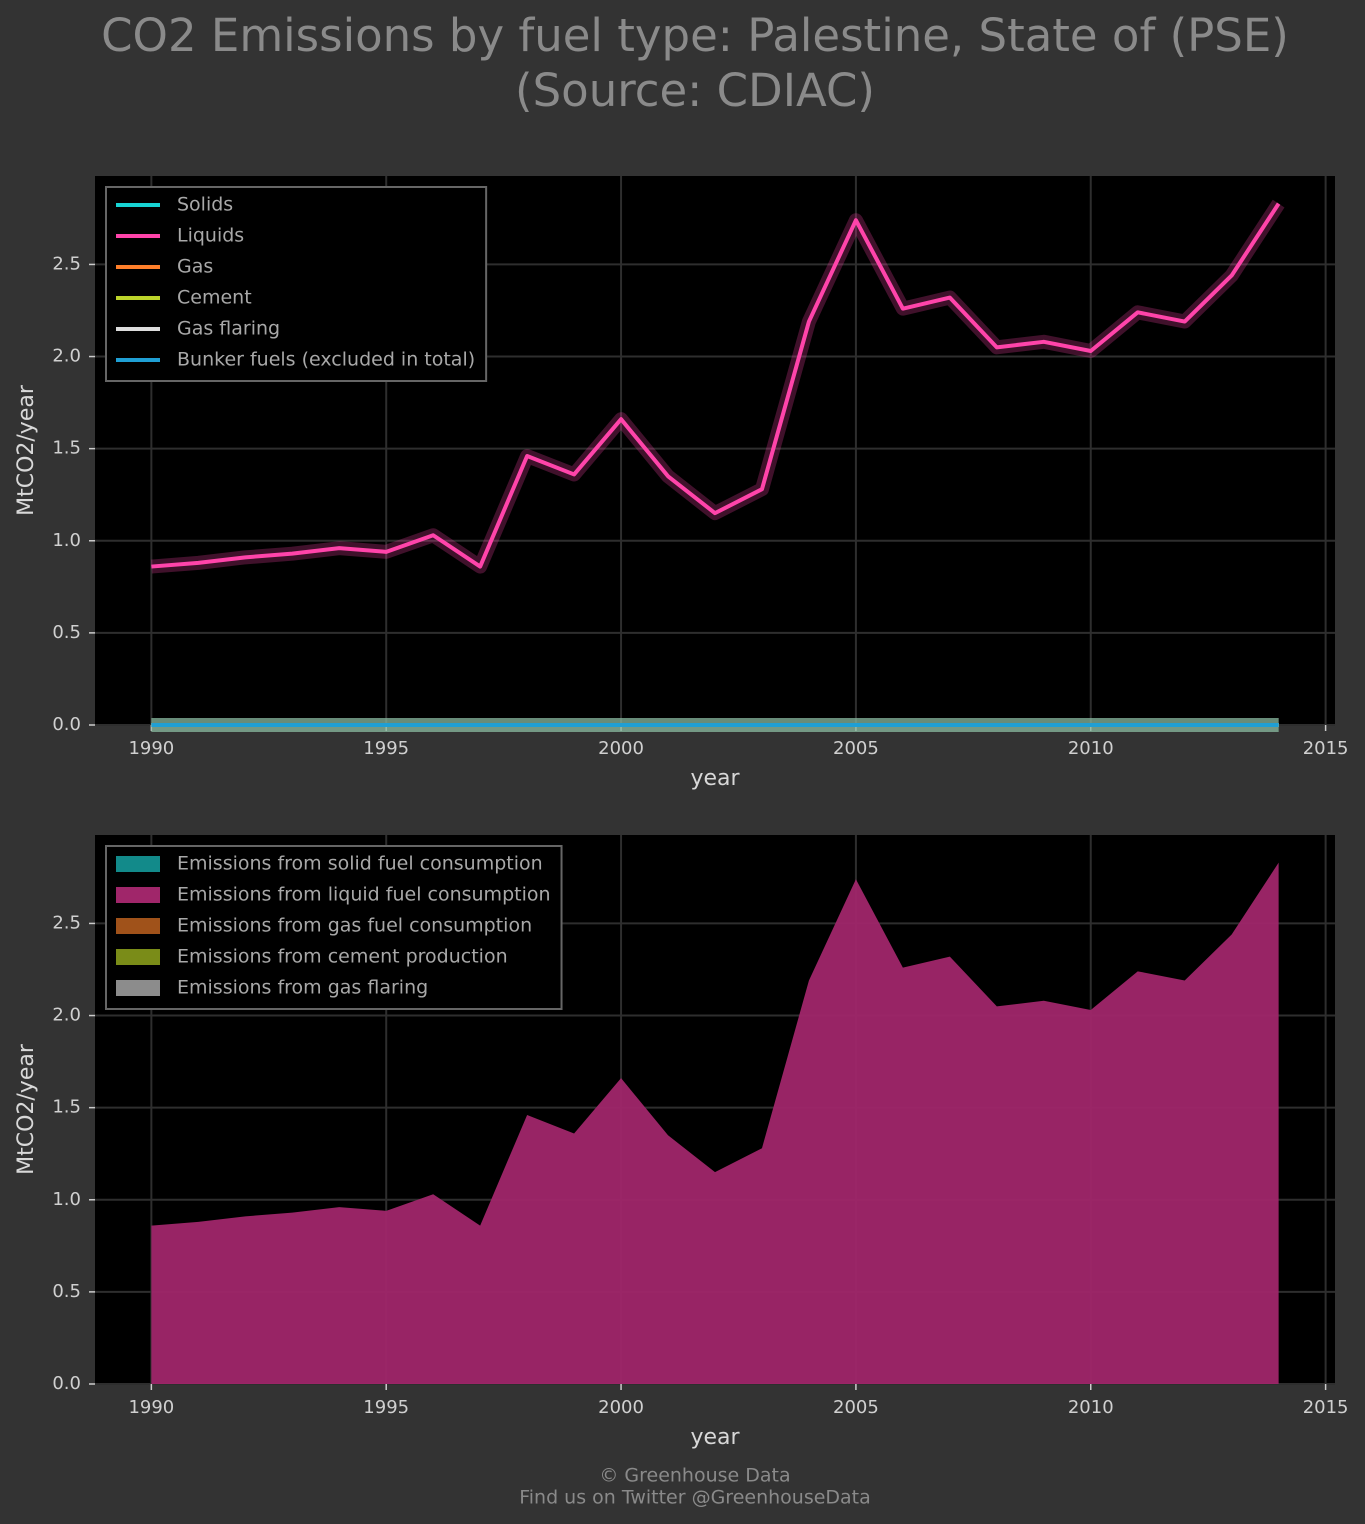  Describe the element at coordinates (694, 1476) in the screenshot. I see `footer-text: © Greenhouse Data` at that location.